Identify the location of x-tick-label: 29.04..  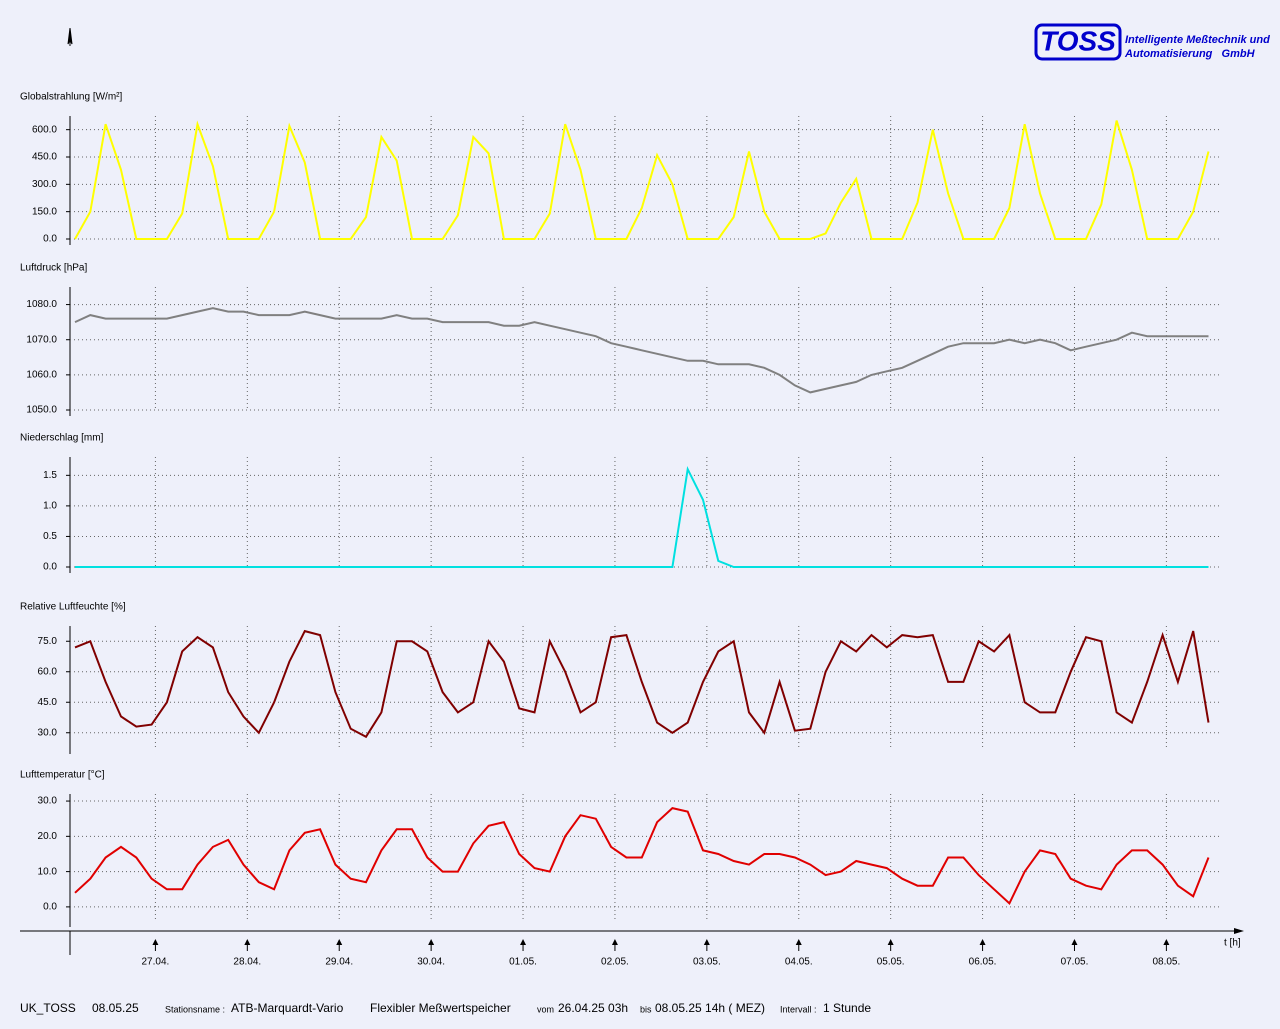
(339, 962).